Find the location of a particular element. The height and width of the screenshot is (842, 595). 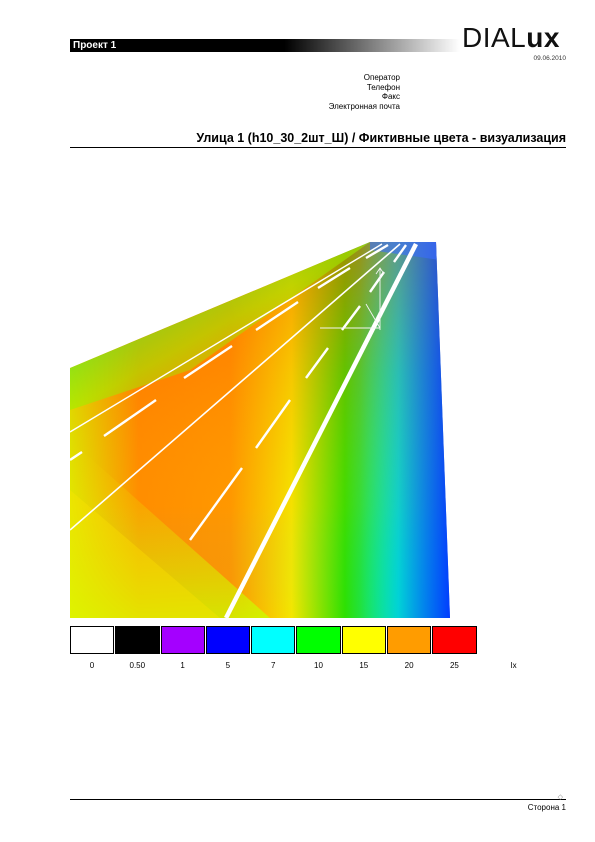

legend-label-4: 7 is located at coordinates (273, 665).